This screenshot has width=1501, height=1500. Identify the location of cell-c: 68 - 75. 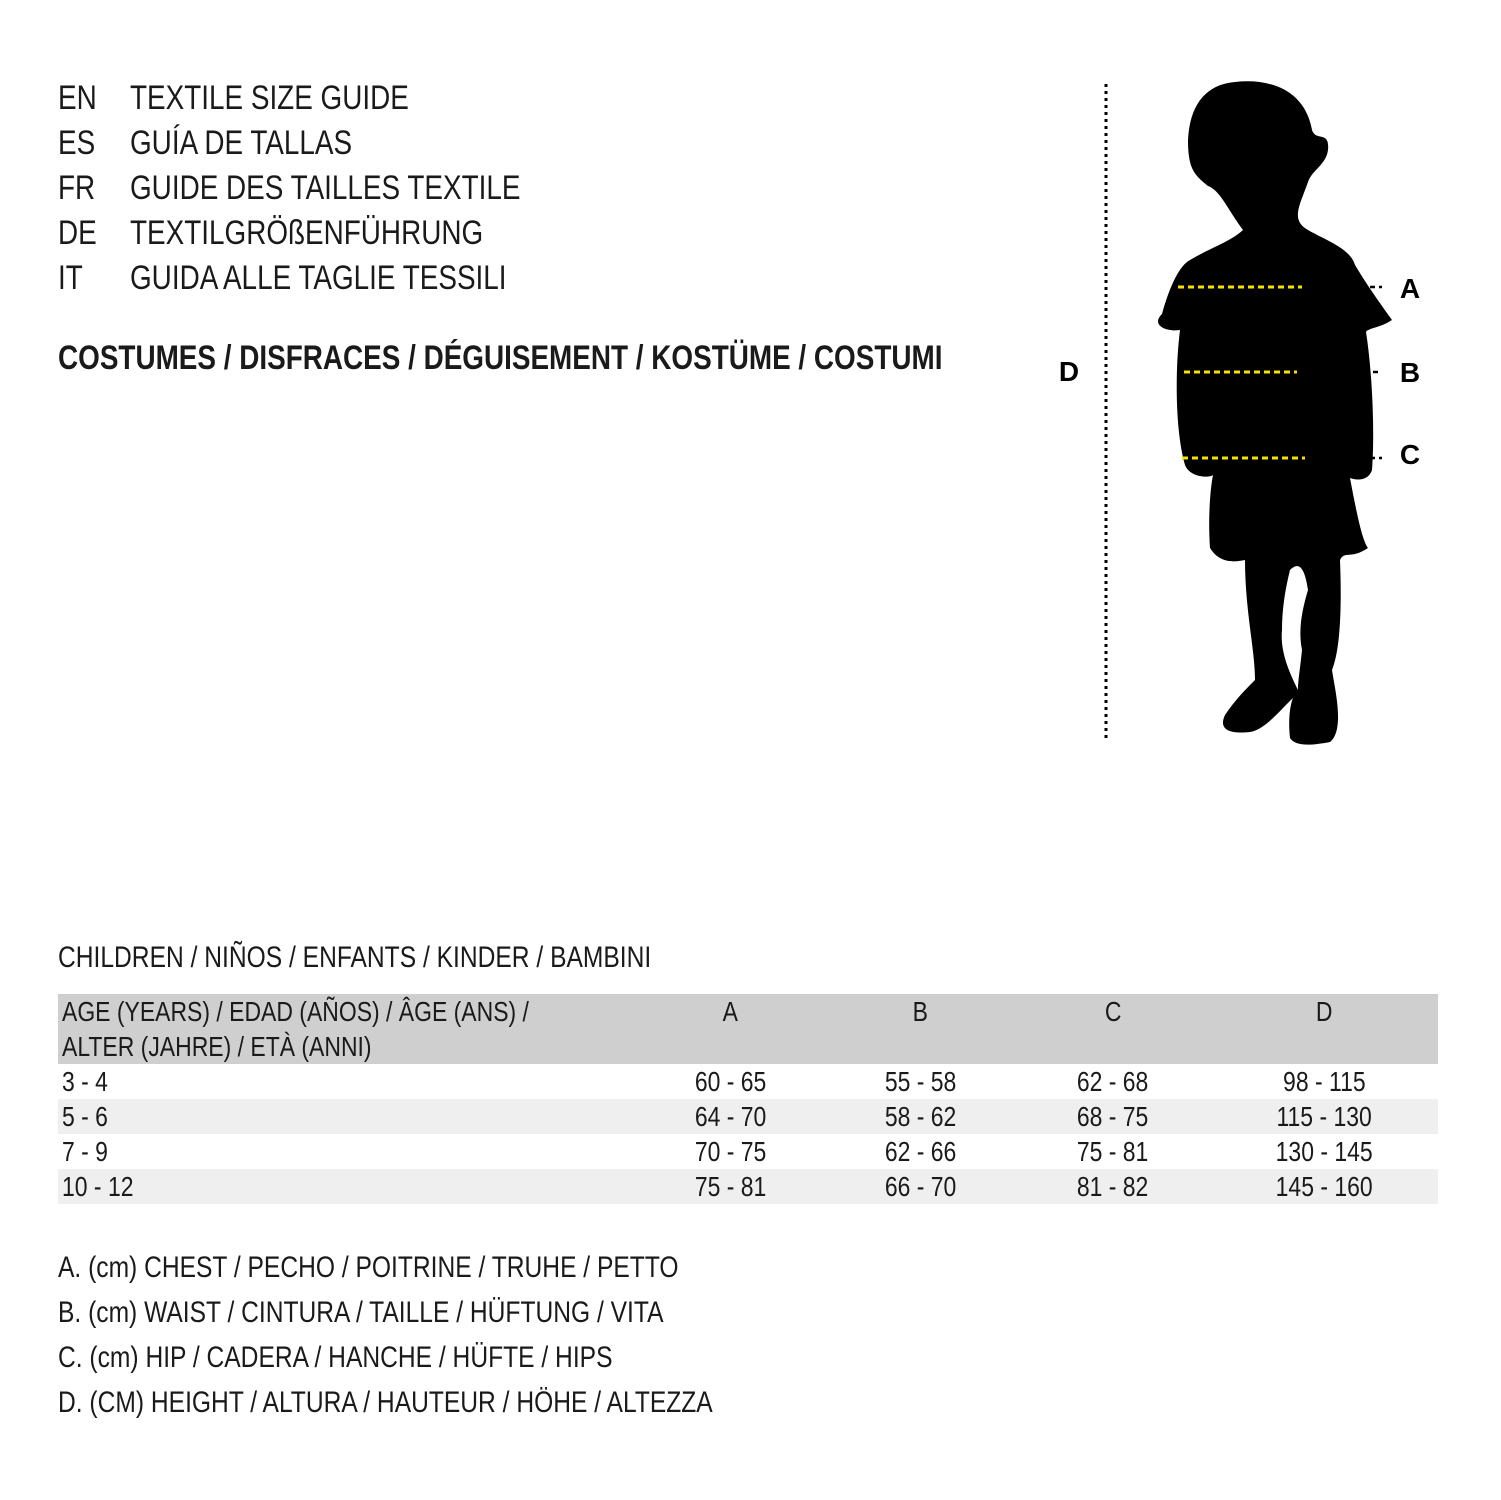
(1113, 1116).